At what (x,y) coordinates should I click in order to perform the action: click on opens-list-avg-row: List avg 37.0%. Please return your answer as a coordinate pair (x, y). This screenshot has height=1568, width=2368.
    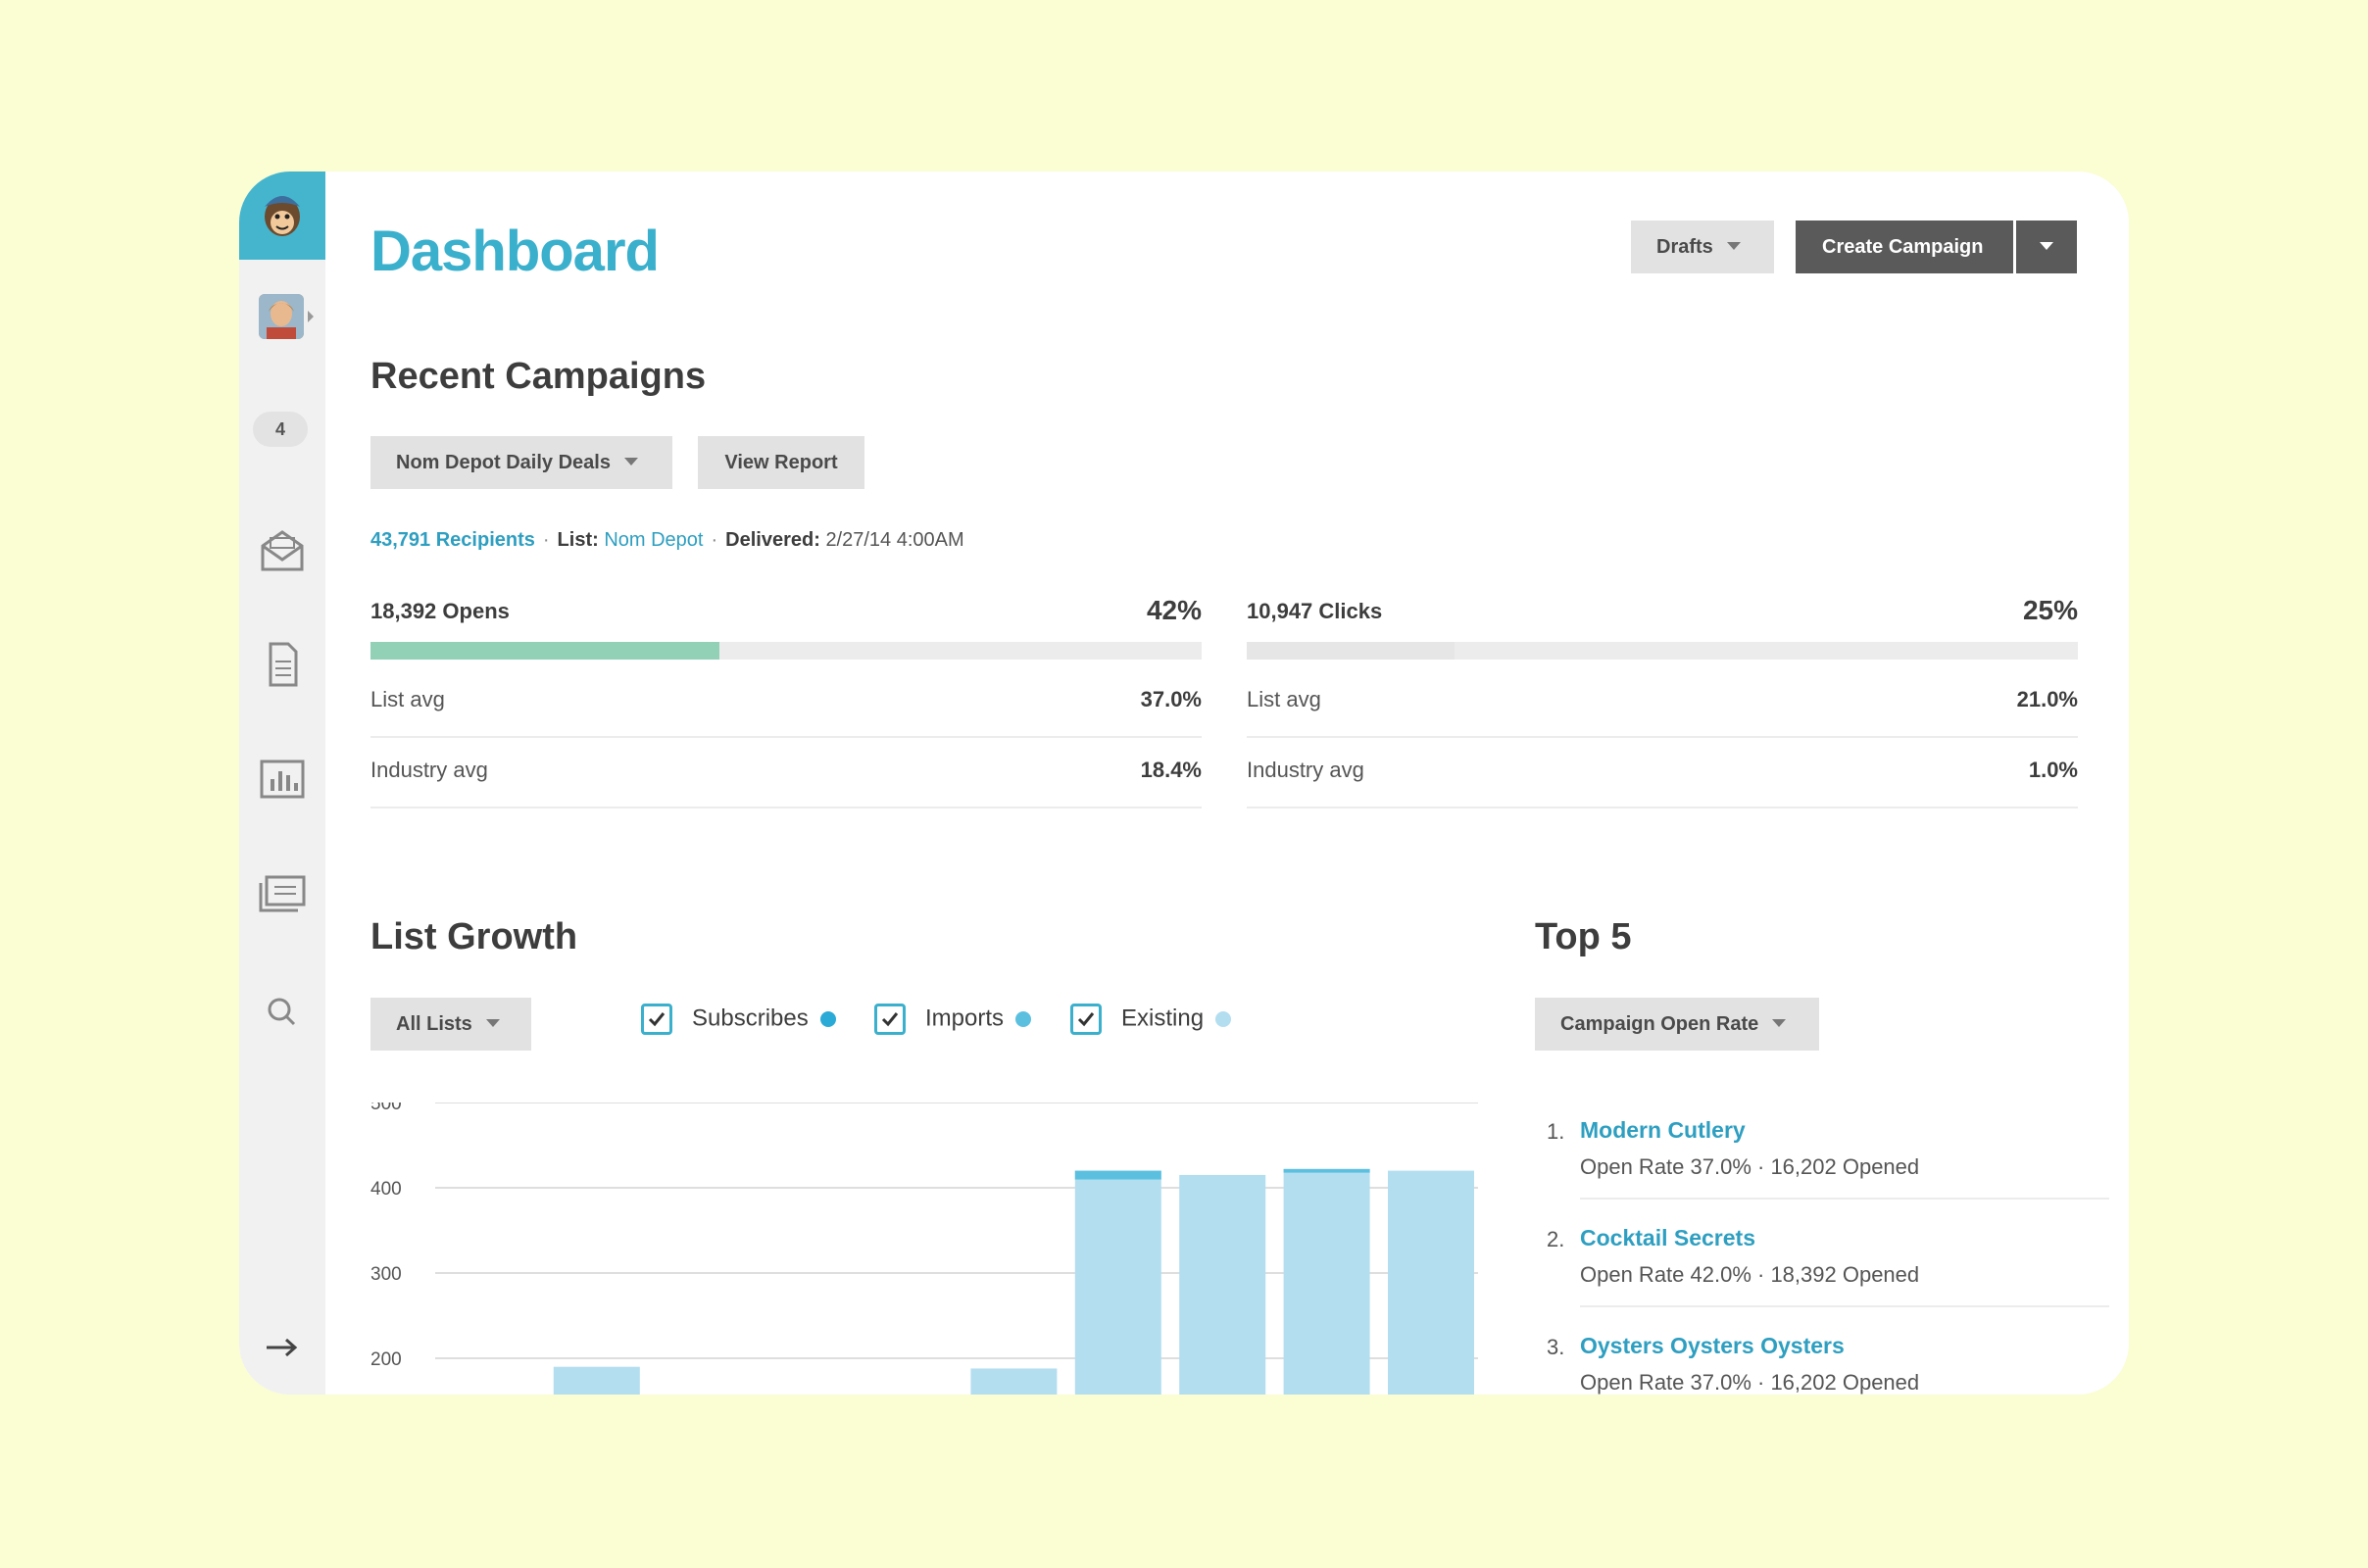
    Looking at the image, I should click on (786, 701).